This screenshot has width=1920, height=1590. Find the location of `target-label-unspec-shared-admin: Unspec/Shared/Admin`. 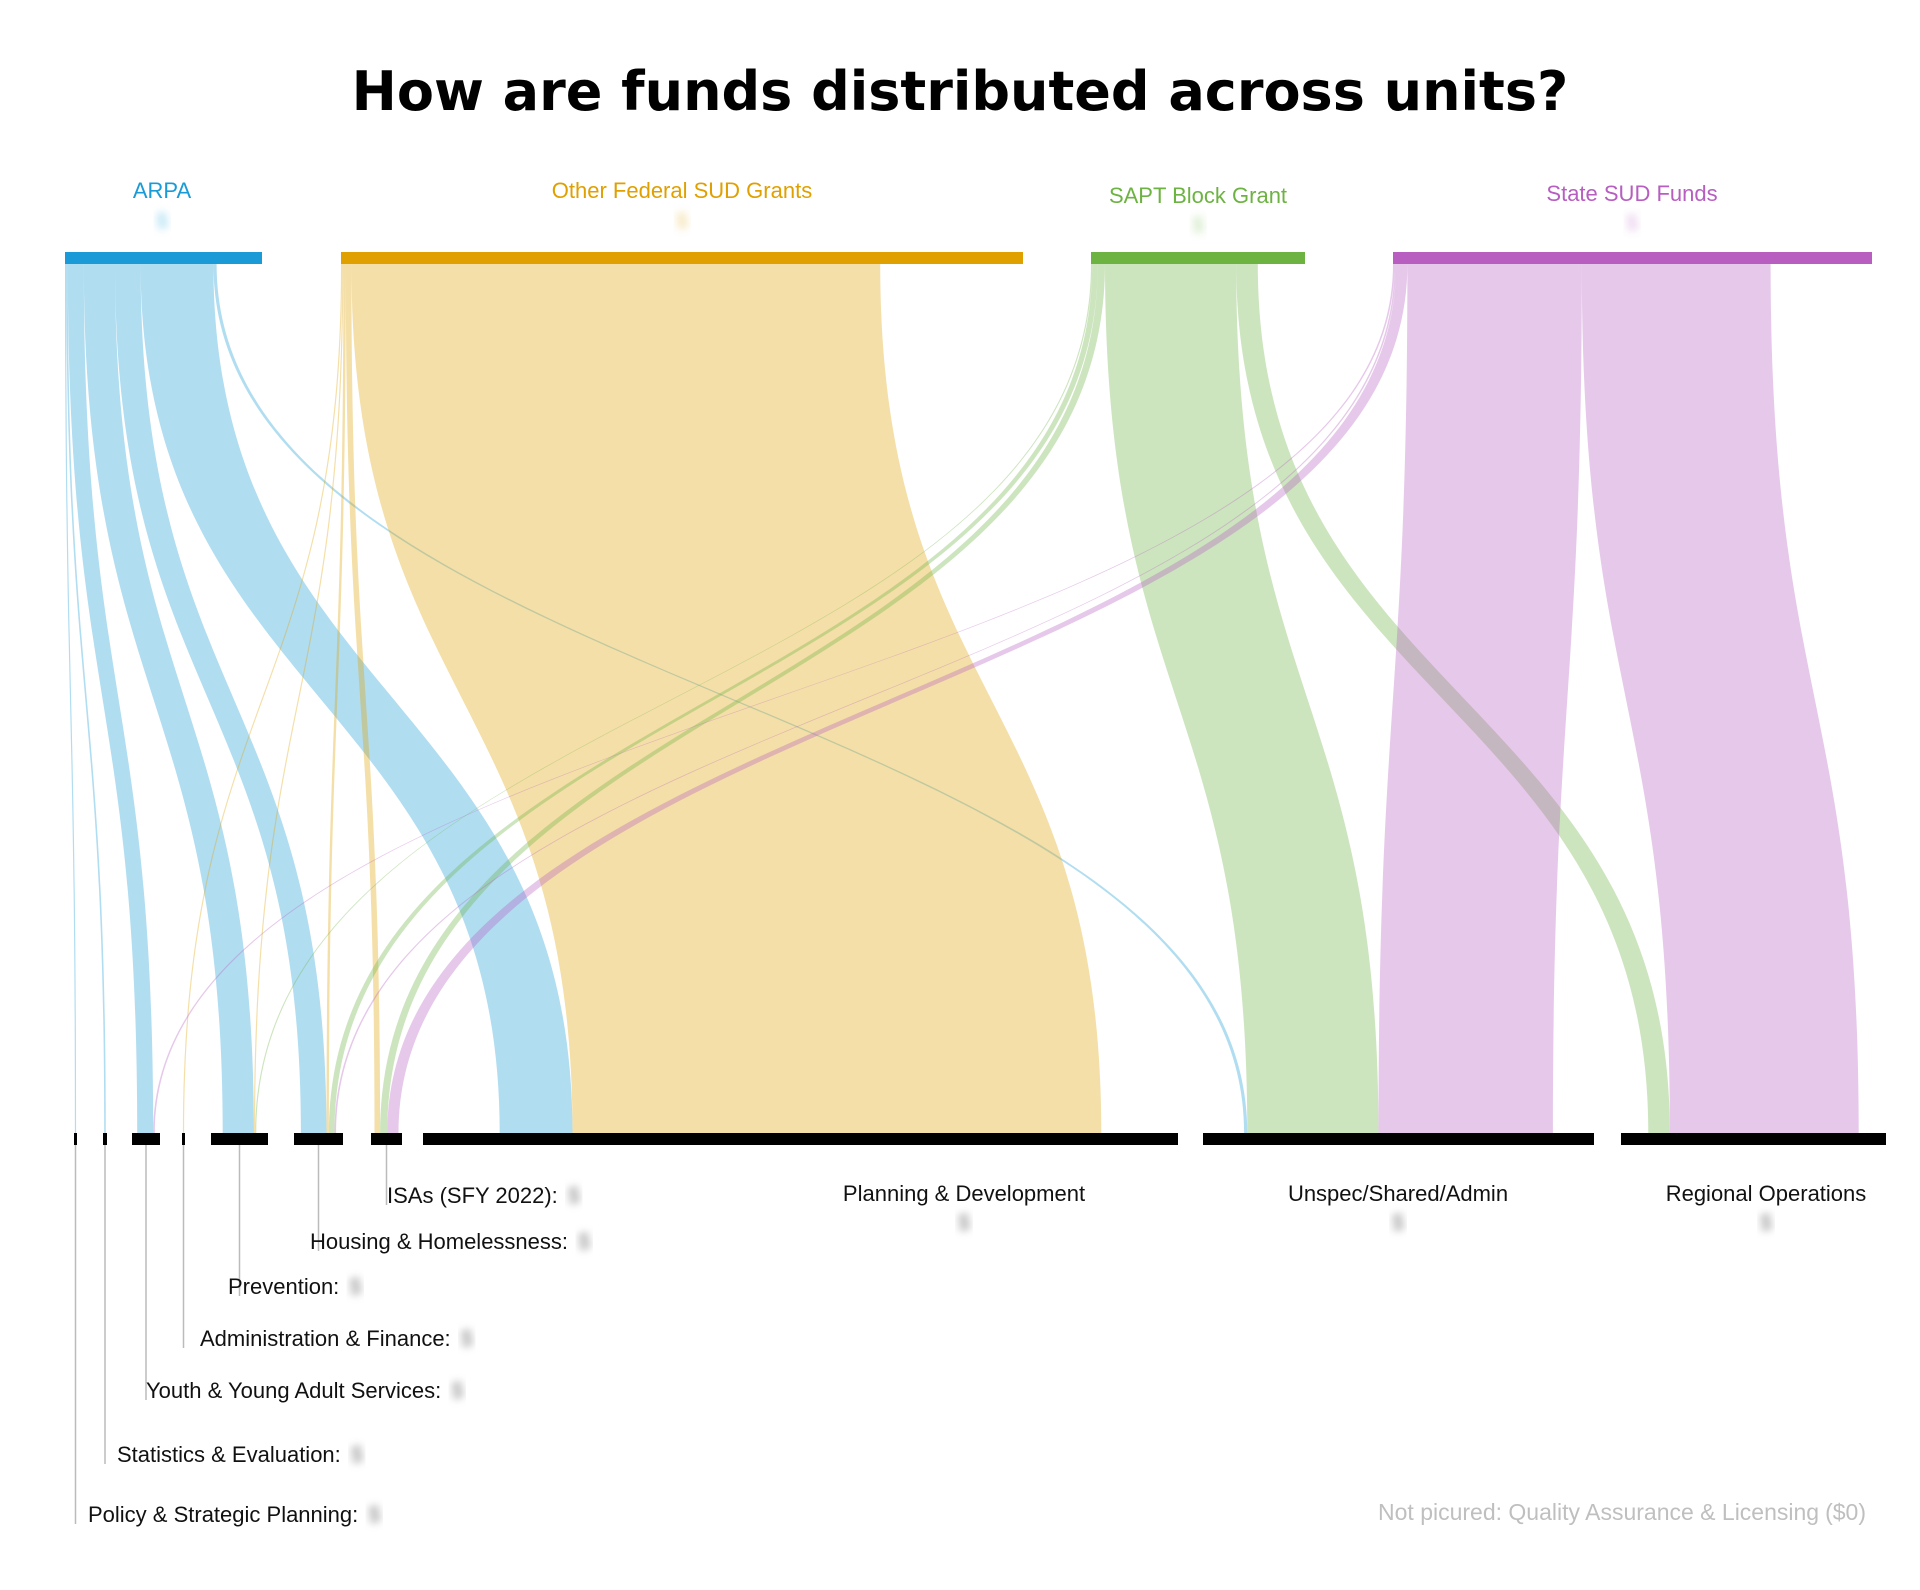

target-label-unspec-shared-admin: Unspec/Shared/Admin is located at coordinates (1398, 1193).